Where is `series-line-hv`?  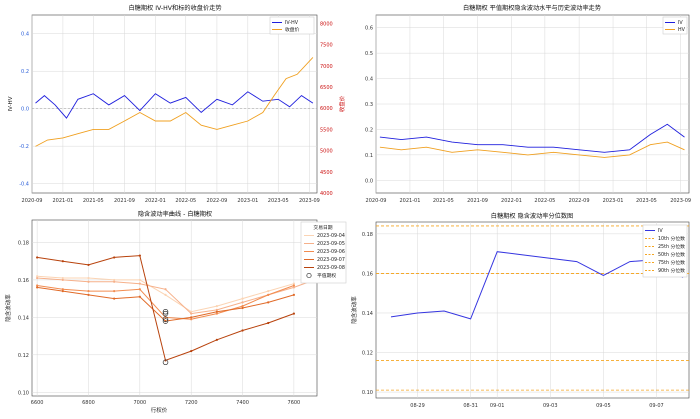 series-line-hv is located at coordinates (532, 149).